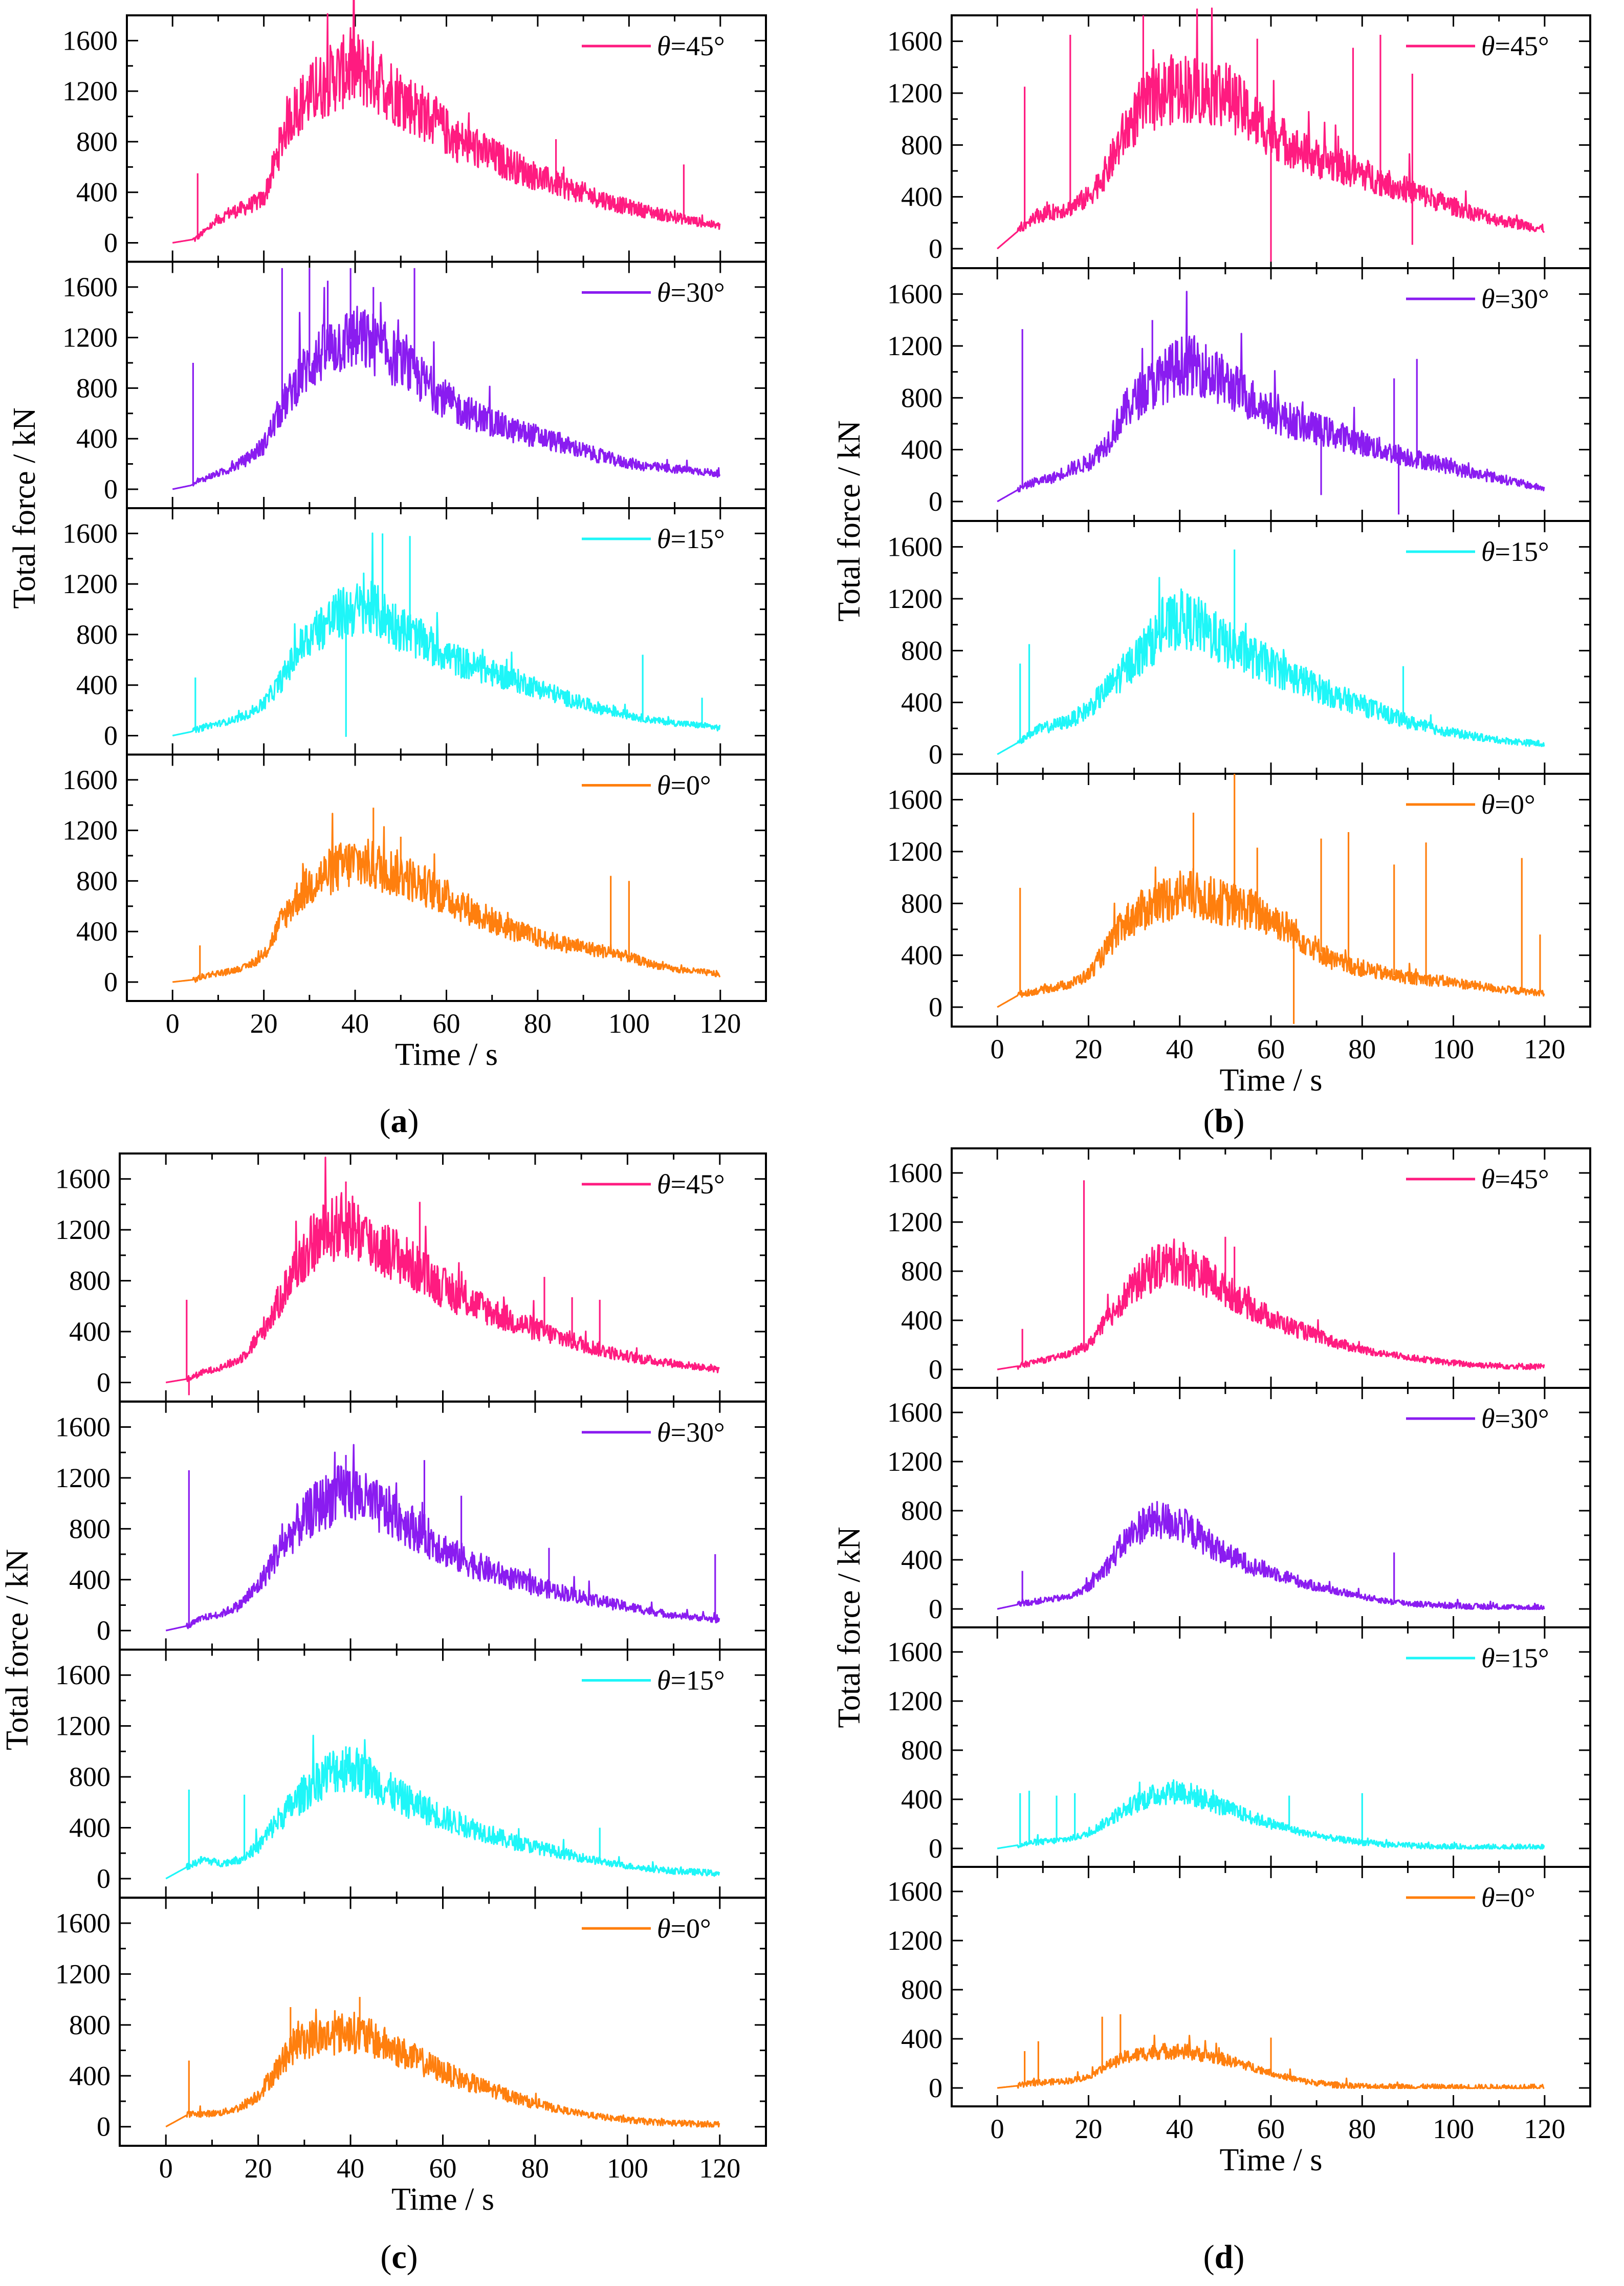 The height and width of the screenshot is (2286, 1624). What do you see at coordinates (1239, 1987) in the screenshot?
I see `subplot-d-3: 0 400 800 1200 1600 θ=0°` at bounding box center [1239, 1987].